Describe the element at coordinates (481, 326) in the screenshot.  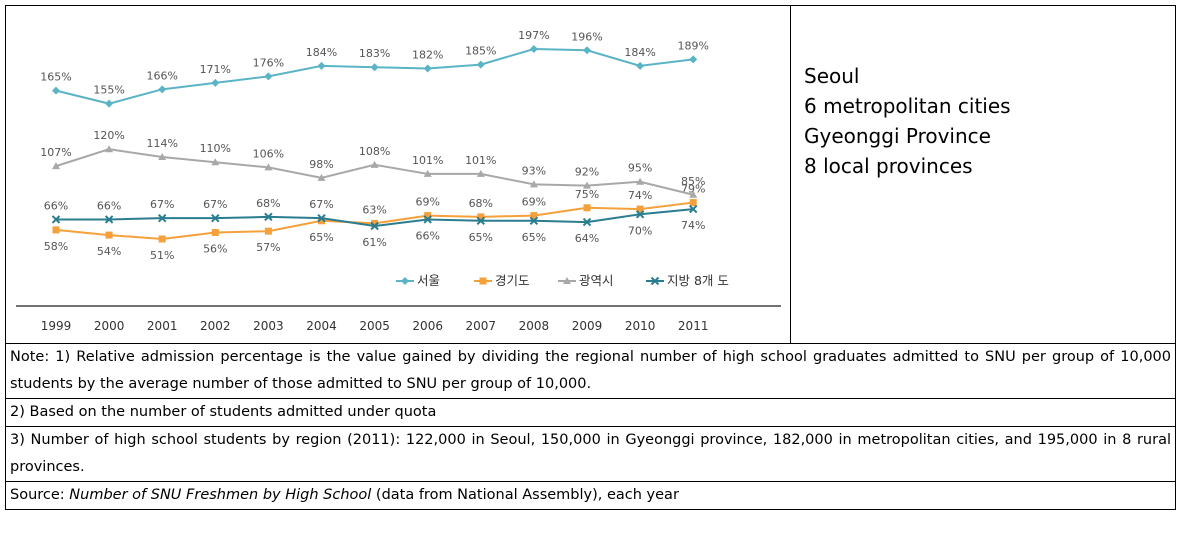
I see `x-tick-label: 2007` at that location.